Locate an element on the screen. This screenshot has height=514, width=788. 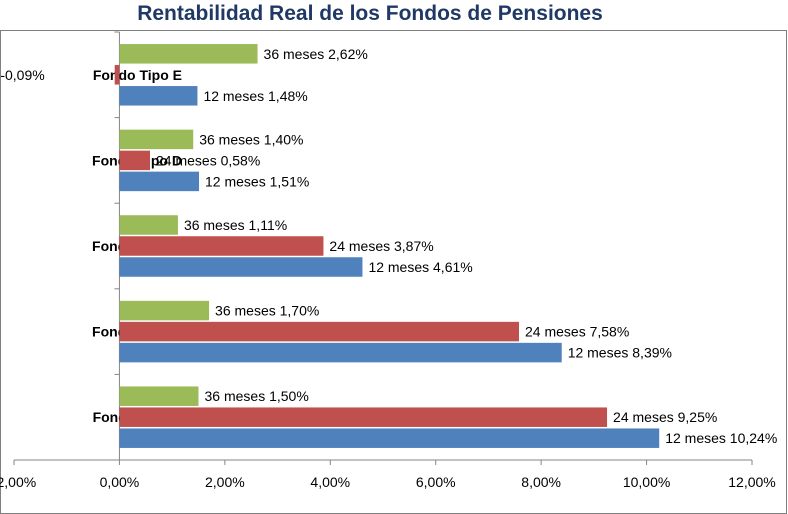
data-label: 12 meses 10,24% is located at coordinates (721, 438).